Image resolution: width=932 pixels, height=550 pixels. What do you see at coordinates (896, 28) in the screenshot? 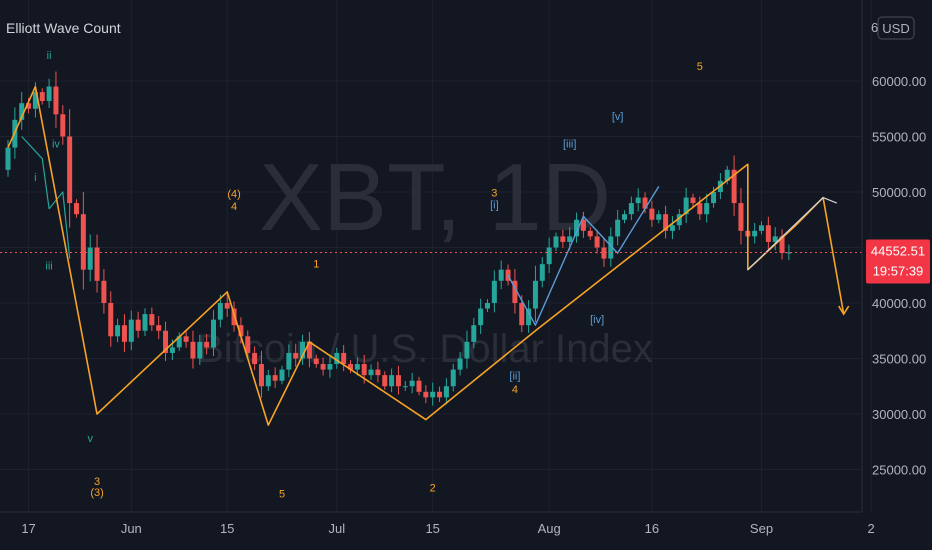
I see `currency-badge: USD` at bounding box center [896, 28].